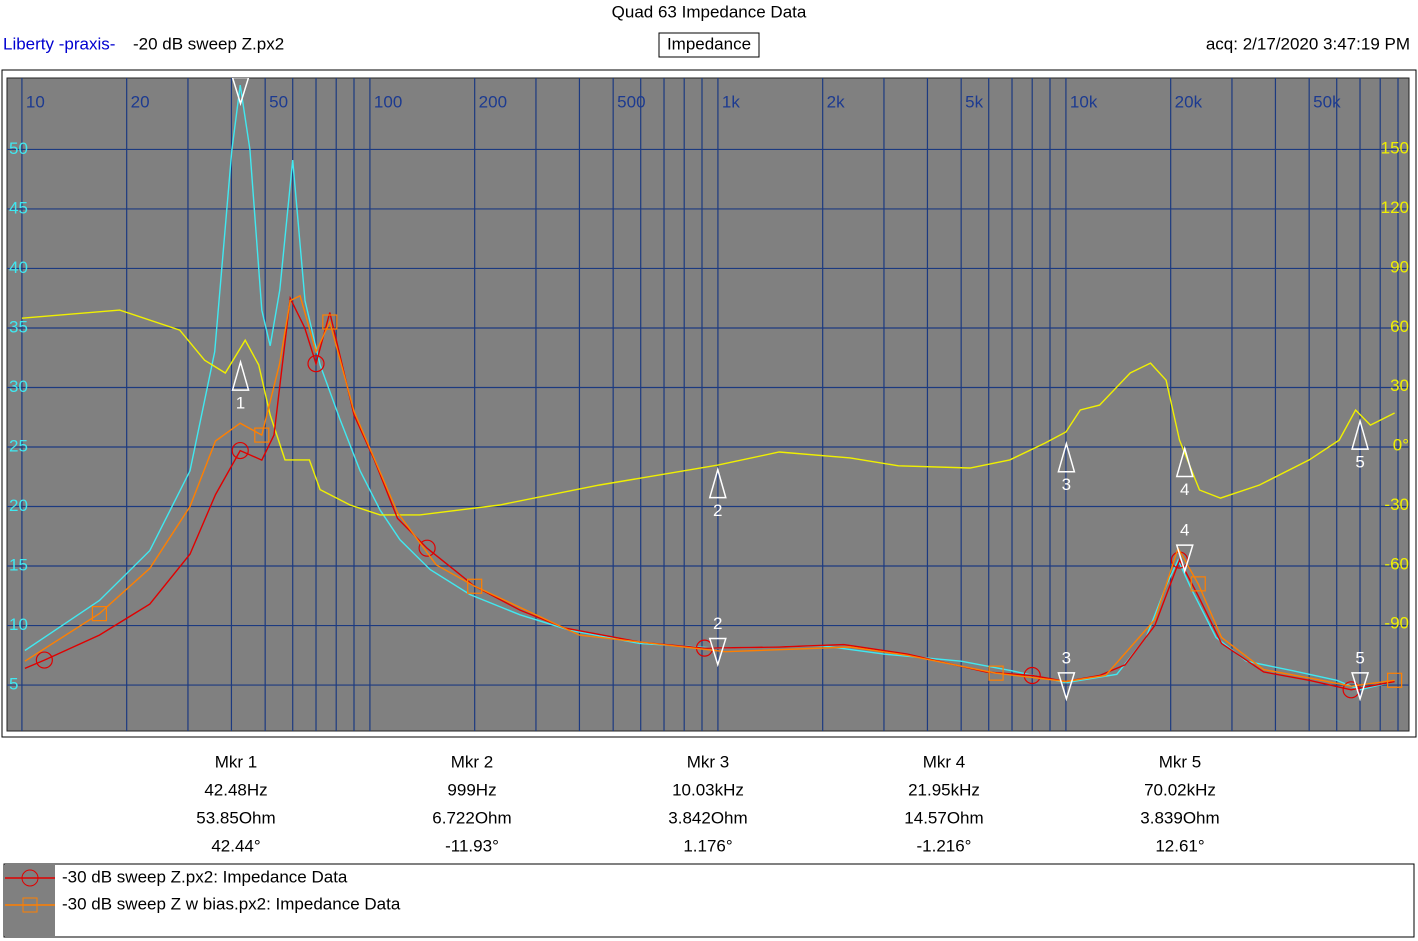 The width and height of the screenshot is (1418, 941). What do you see at coordinates (1084, 101) in the screenshot?
I see `x-tick-label: 10k` at bounding box center [1084, 101].